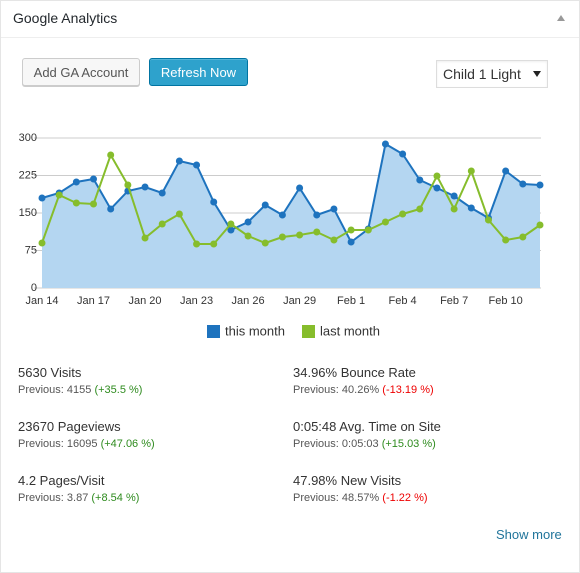 This screenshot has height=573, width=580. Describe the element at coordinates (336, 498) in the screenshot. I see `previous-value: Previous: 48.57%` at that location.